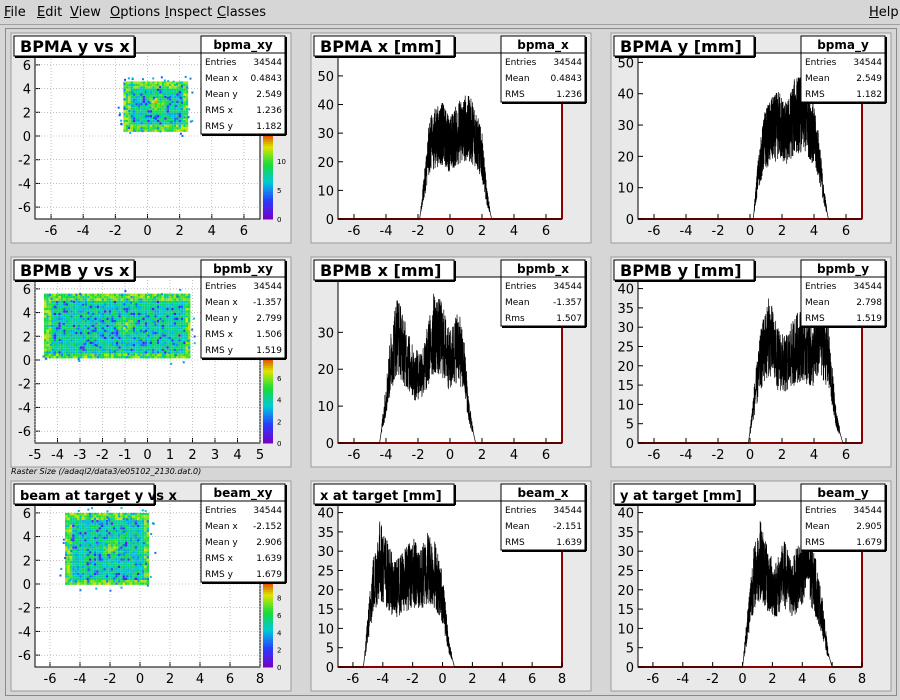 The height and width of the screenshot is (700, 900). What do you see at coordinates (108, 549) in the screenshot?
I see `heatmap-cells` at bounding box center [108, 549].